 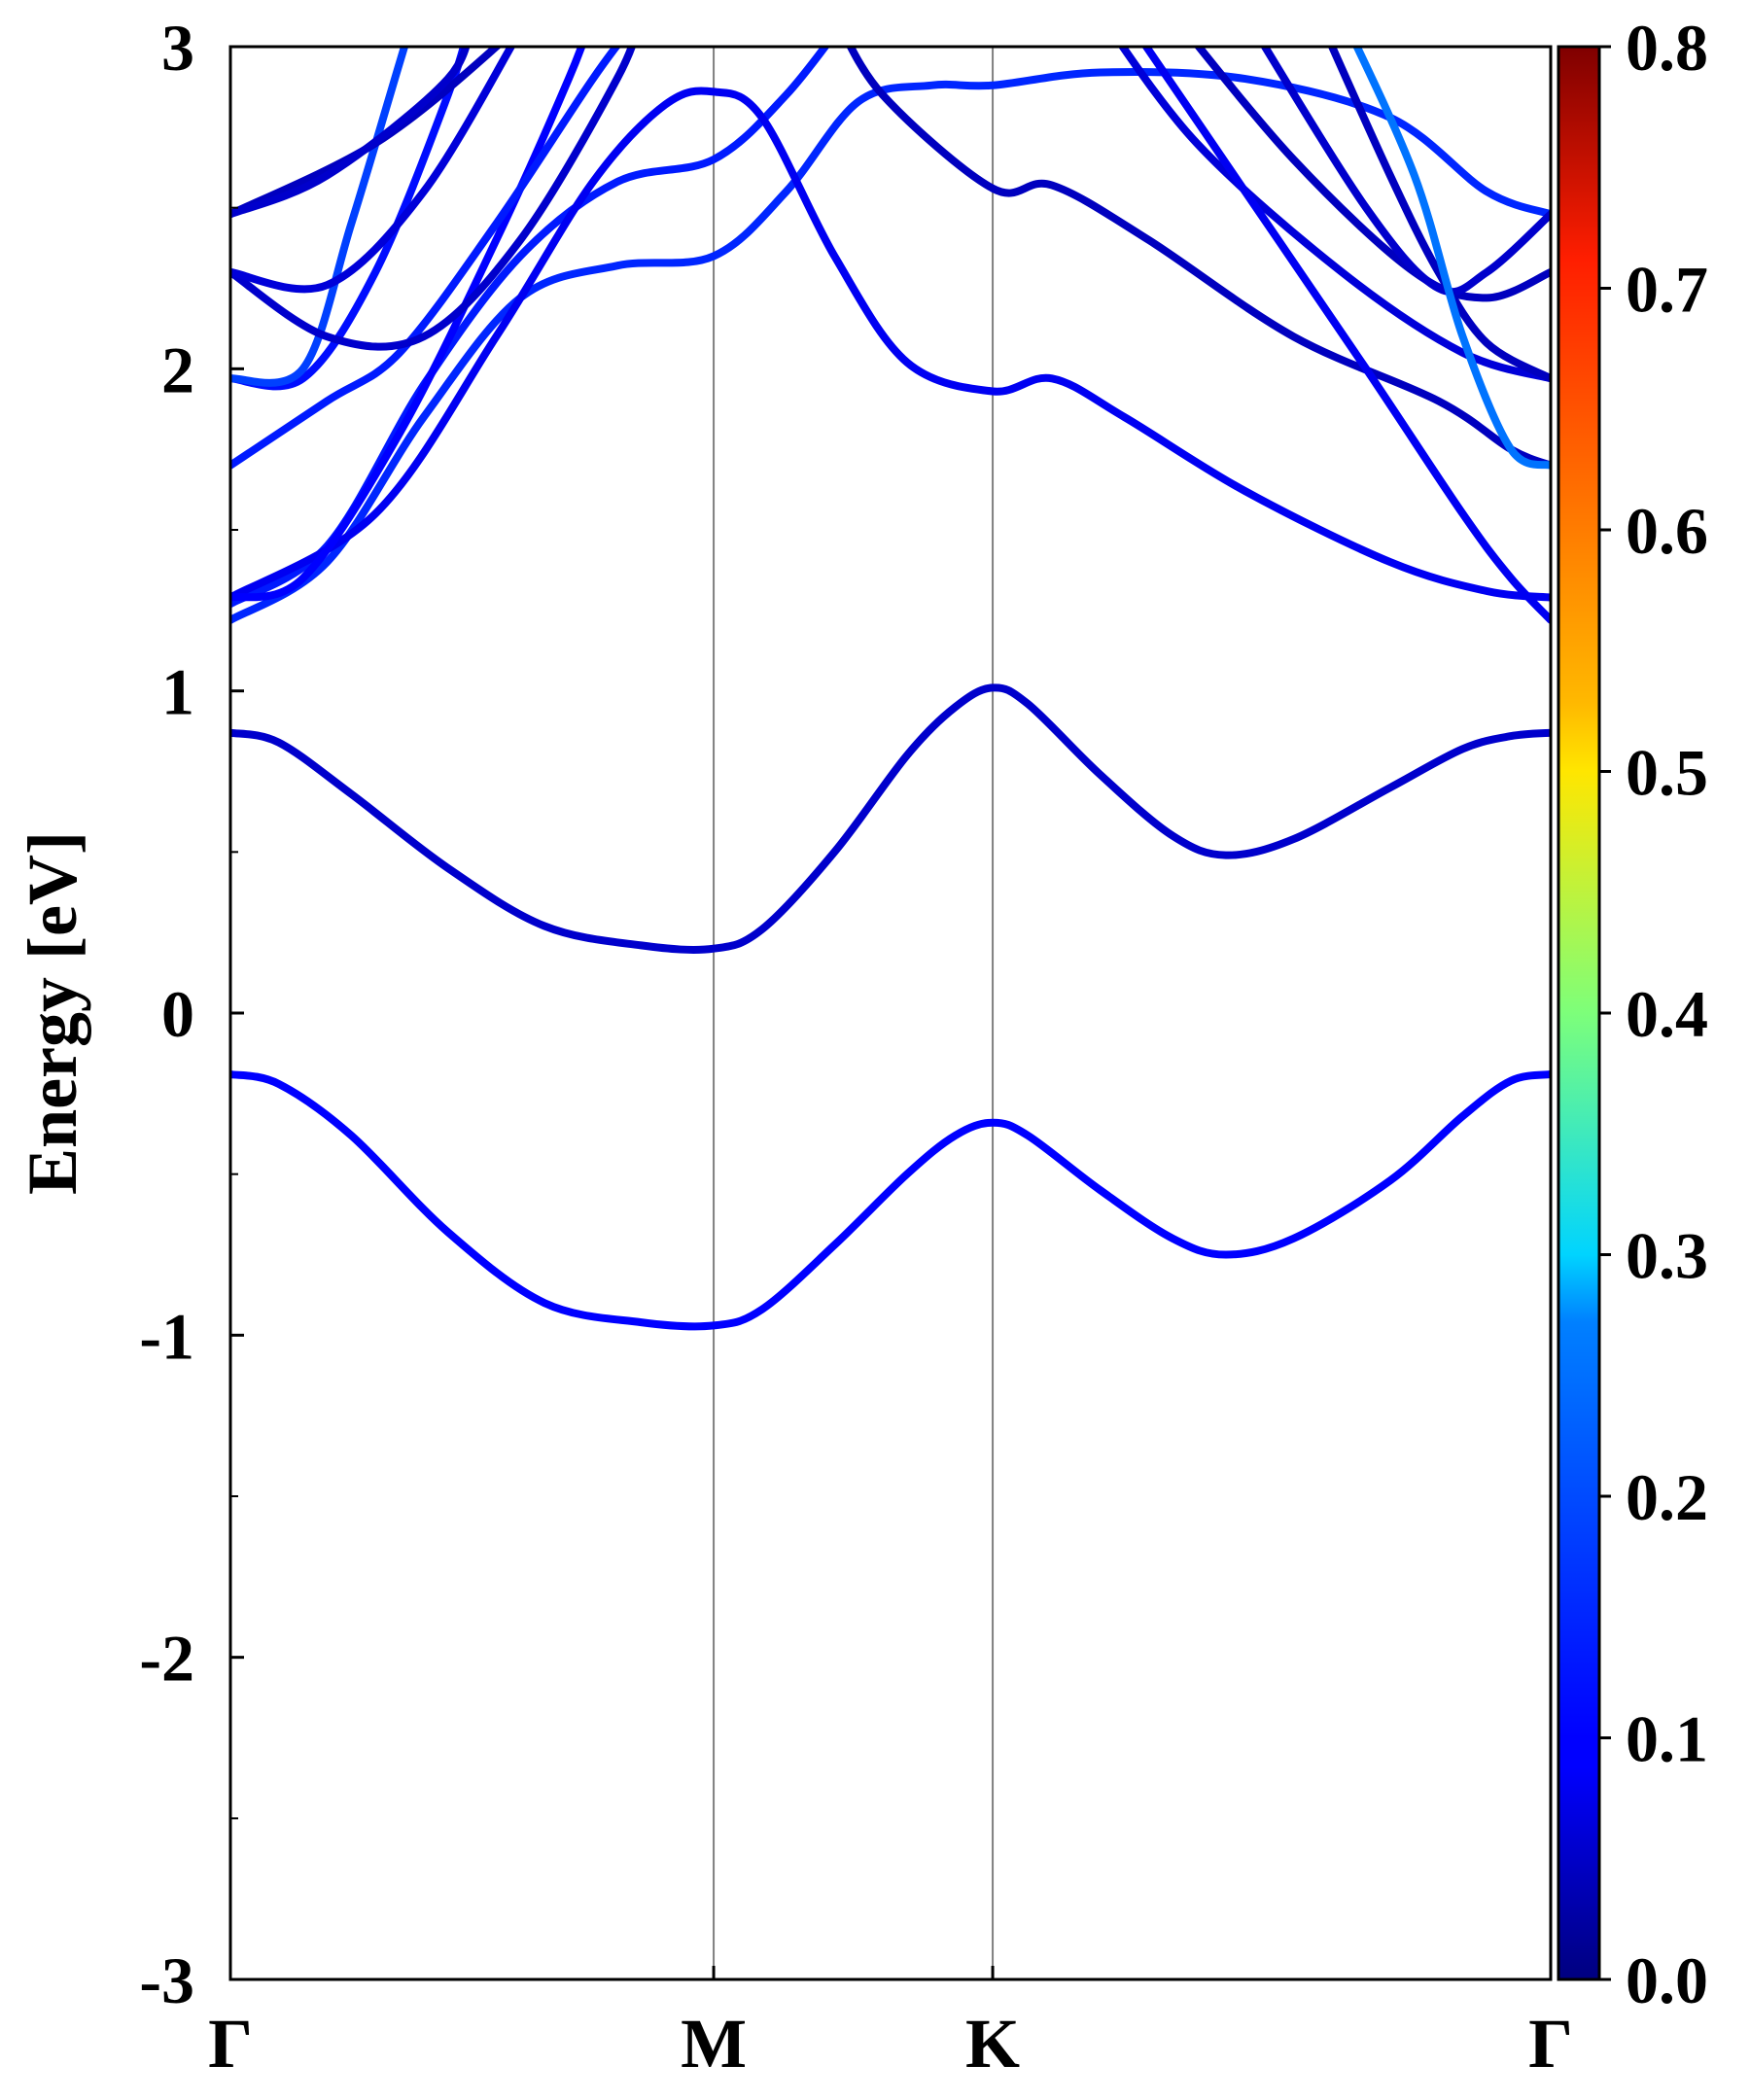 I want to click on colorbar-tick-label: 0.2, so click(x=1667, y=1497).